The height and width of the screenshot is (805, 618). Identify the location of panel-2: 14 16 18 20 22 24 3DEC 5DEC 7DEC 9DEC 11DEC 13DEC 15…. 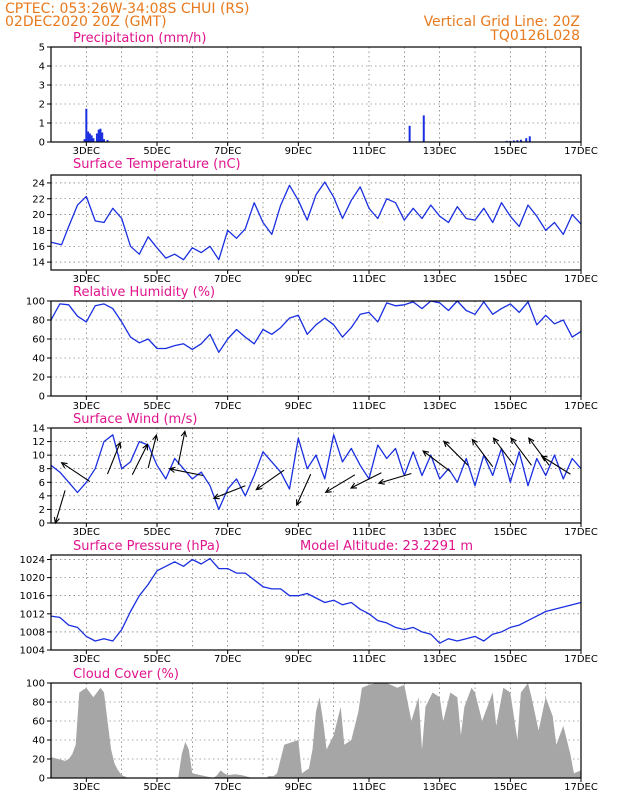
(315, 221).